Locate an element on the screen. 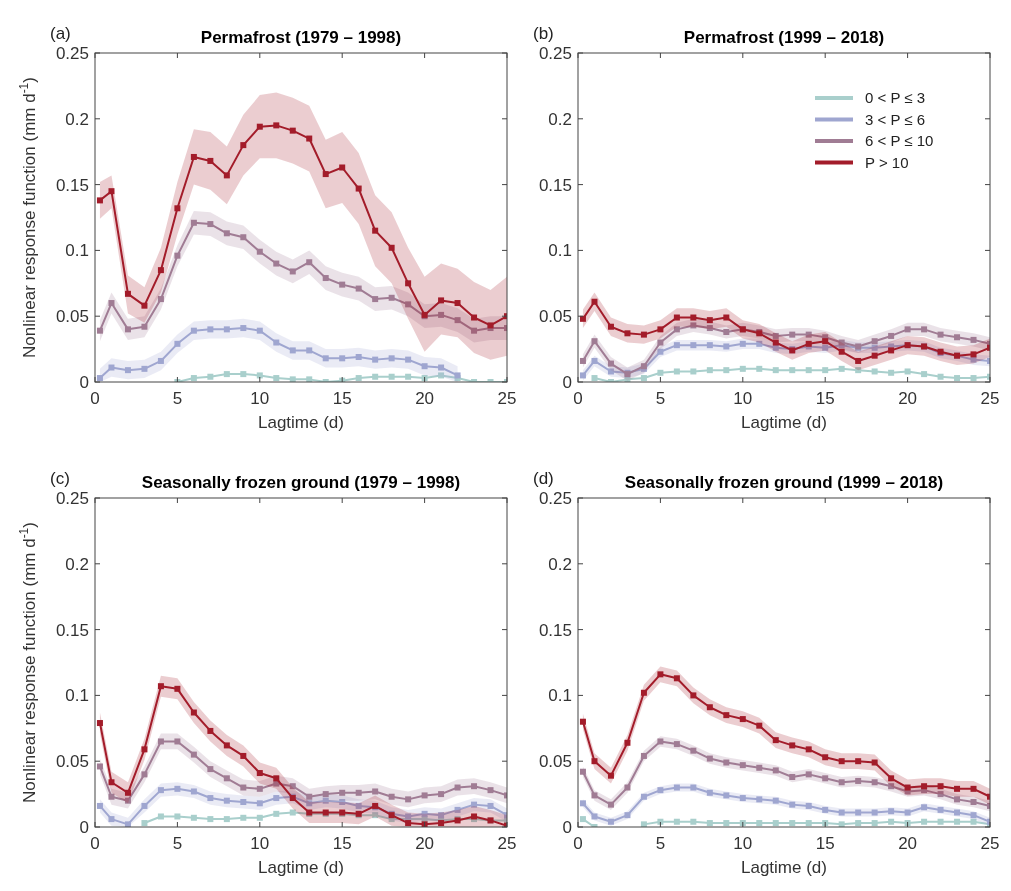 The height and width of the screenshot is (891, 1011). y-tick-label: 0.1 is located at coordinates (560, 696).